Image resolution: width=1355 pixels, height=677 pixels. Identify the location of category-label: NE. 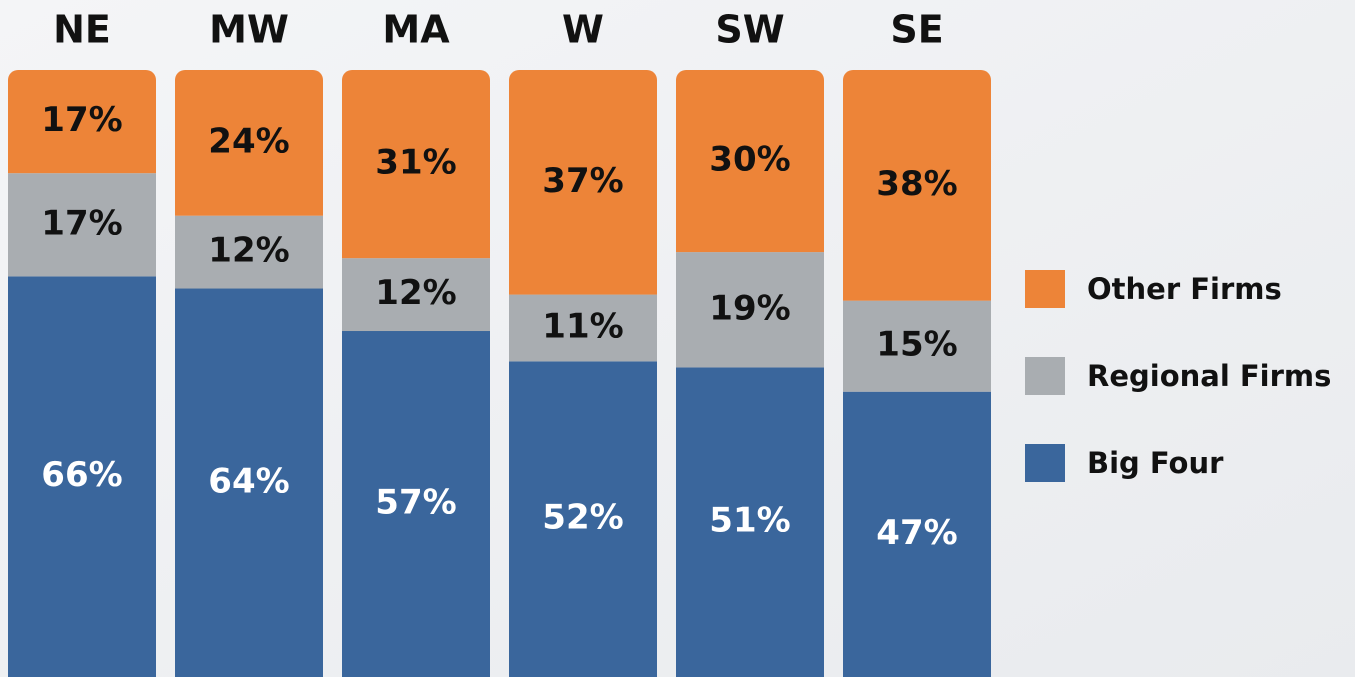
(82, 30).